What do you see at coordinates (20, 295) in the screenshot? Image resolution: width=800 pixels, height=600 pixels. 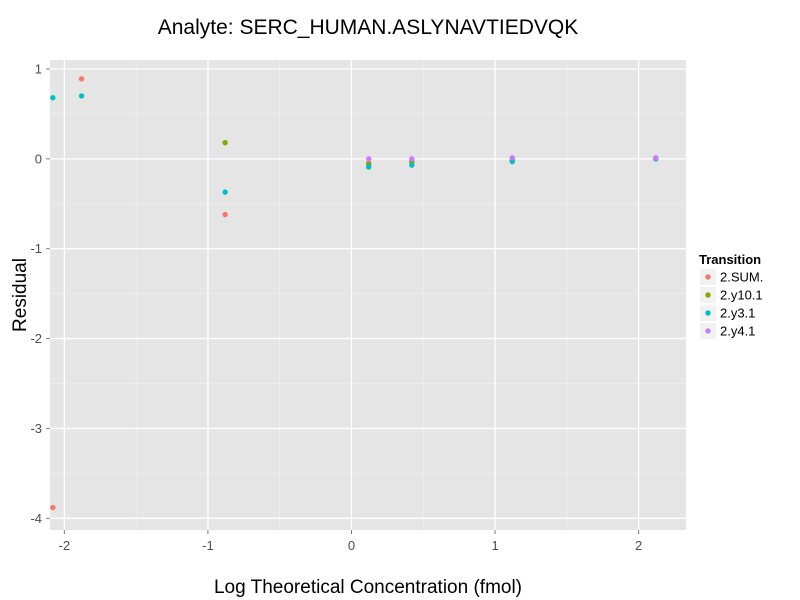 I see `y-axis-label: Residual` at bounding box center [20, 295].